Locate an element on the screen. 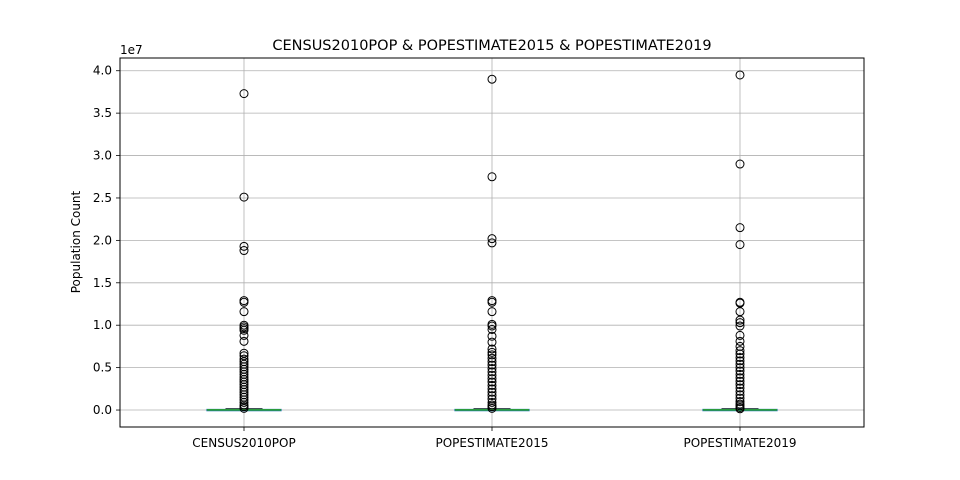 This screenshot has width=960, height=480. y-tick-label: 2.5 is located at coordinates (102, 198).